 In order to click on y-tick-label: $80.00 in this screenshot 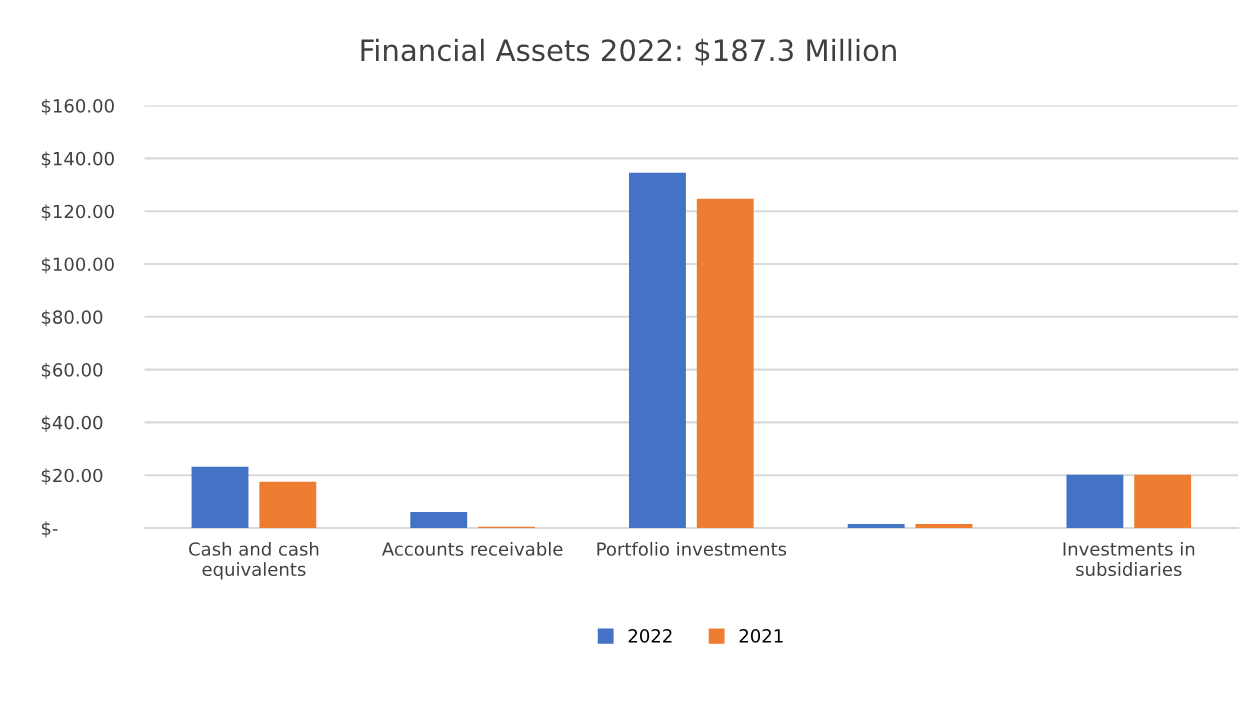, I will do `click(72, 318)`.